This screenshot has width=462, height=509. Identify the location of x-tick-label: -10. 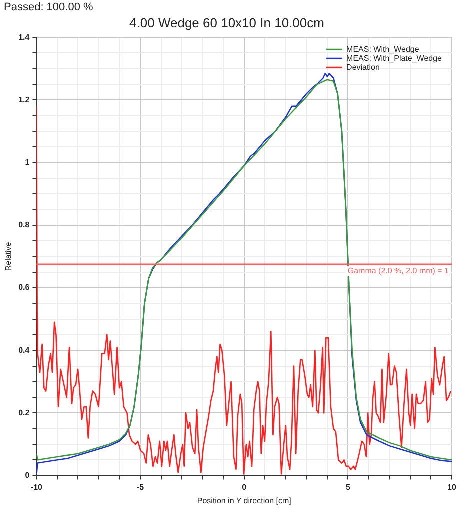
(37, 487).